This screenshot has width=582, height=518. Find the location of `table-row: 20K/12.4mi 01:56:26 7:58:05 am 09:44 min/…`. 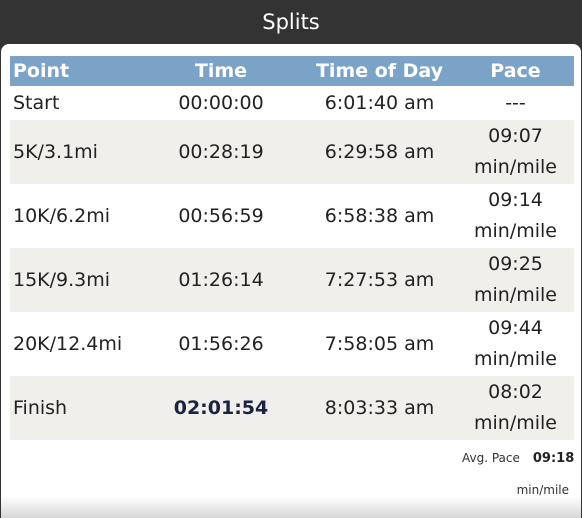

table-row: 20K/12.4mi 01:56:26 7:58:05 am 09:44 min/… is located at coordinates (292, 344).